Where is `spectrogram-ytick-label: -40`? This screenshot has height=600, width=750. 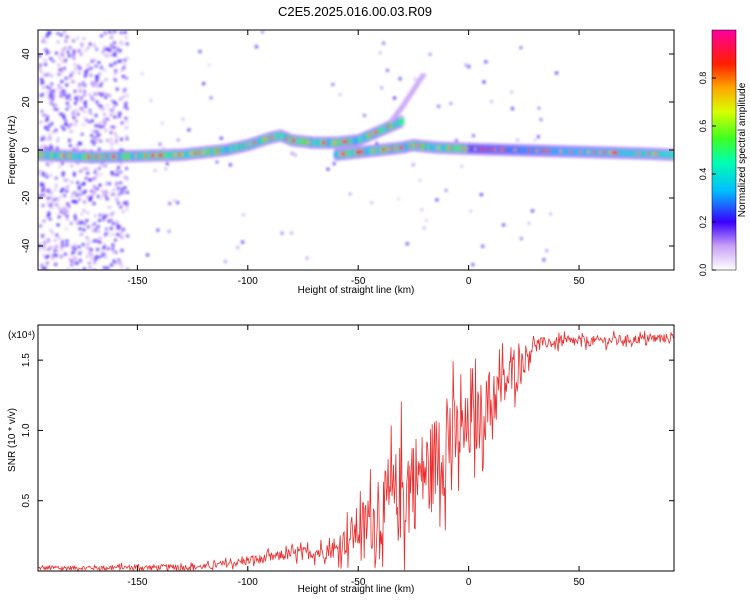 spectrogram-ytick-label: -40 is located at coordinates (26, 245).